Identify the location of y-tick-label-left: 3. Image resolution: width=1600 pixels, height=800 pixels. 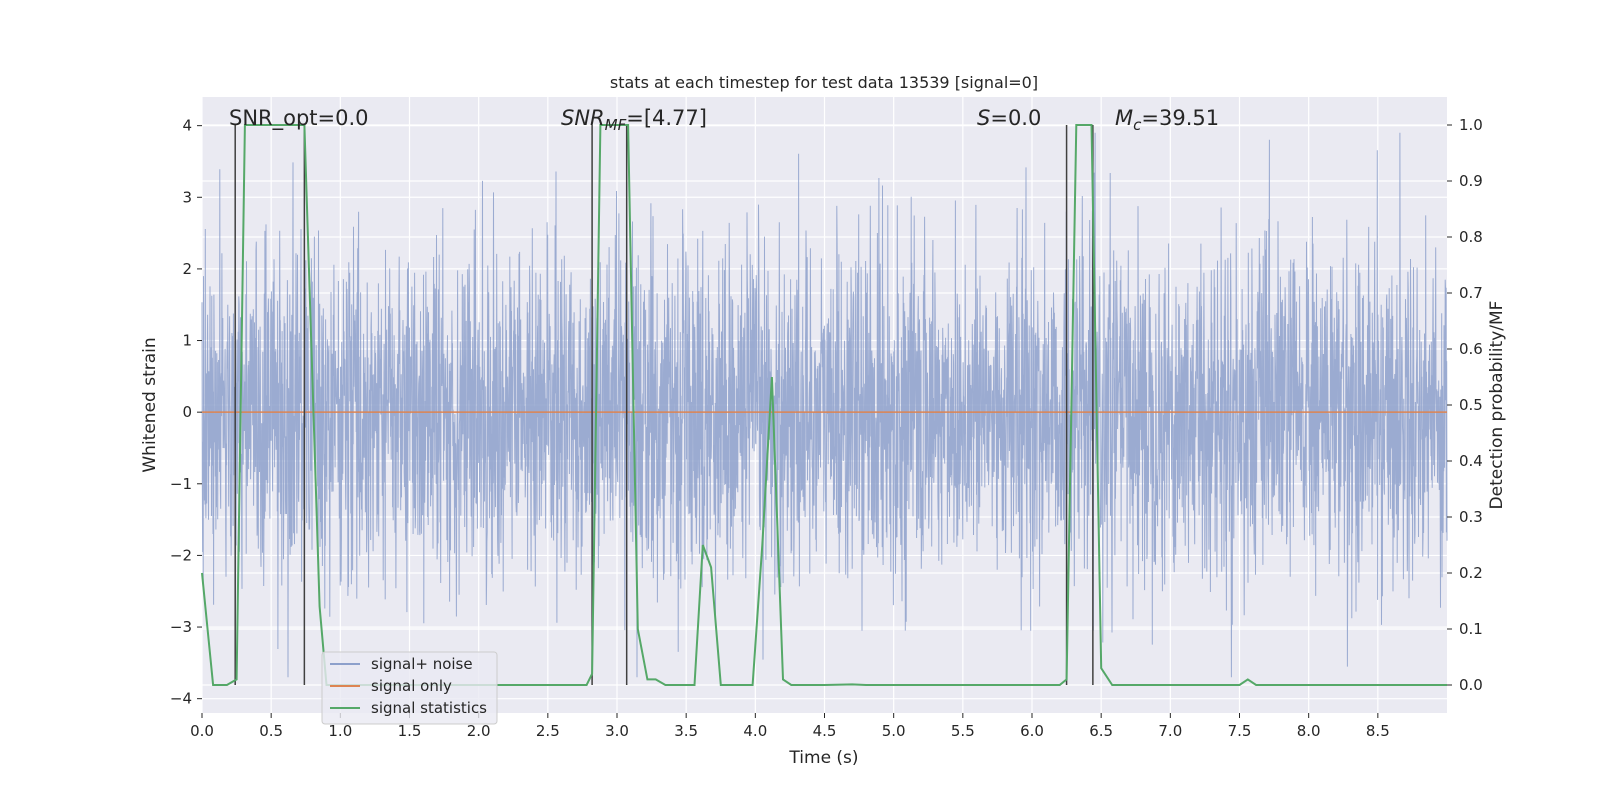
(187, 197).